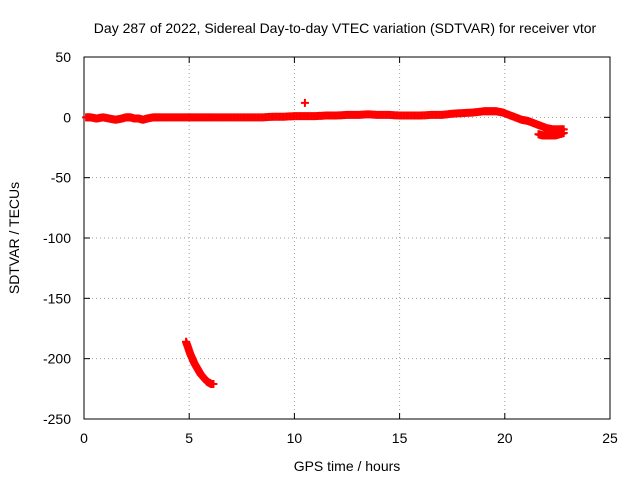 The height and width of the screenshot is (480, 640). Describe the element at coordinates (57, 298) in the screenshot. I see `y-tick-label: -150` at that location.